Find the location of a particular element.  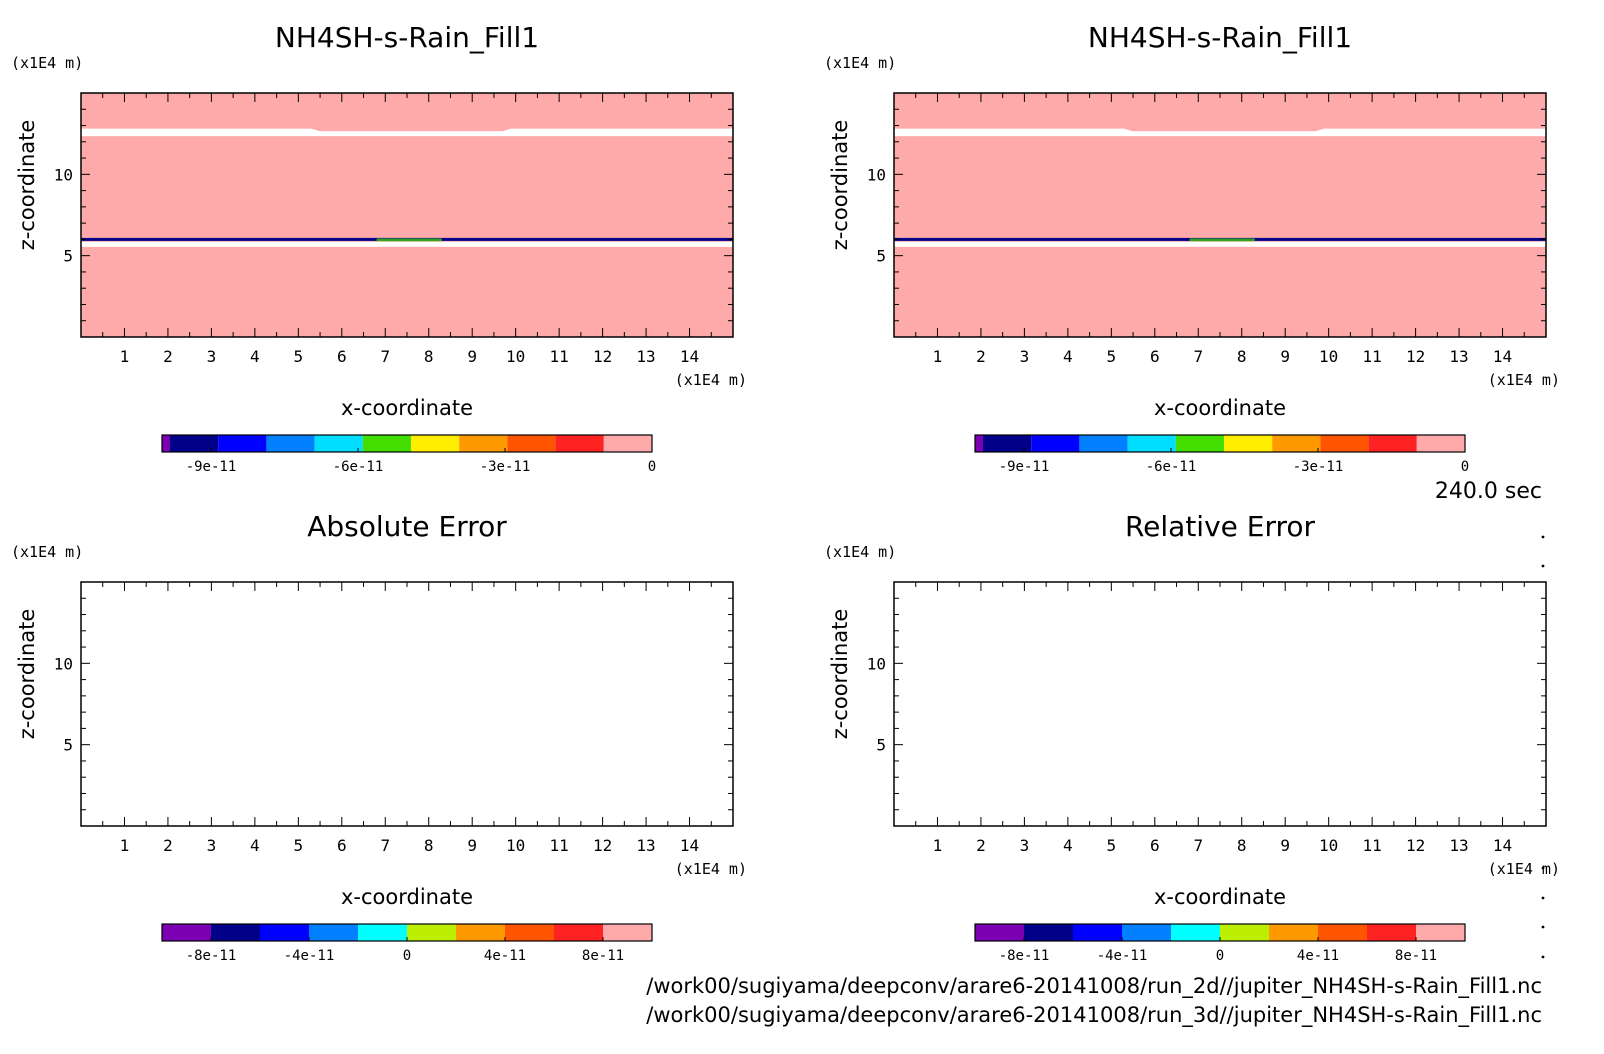

x-axis-label: x-coordinate is located at coordinates (407, 897).